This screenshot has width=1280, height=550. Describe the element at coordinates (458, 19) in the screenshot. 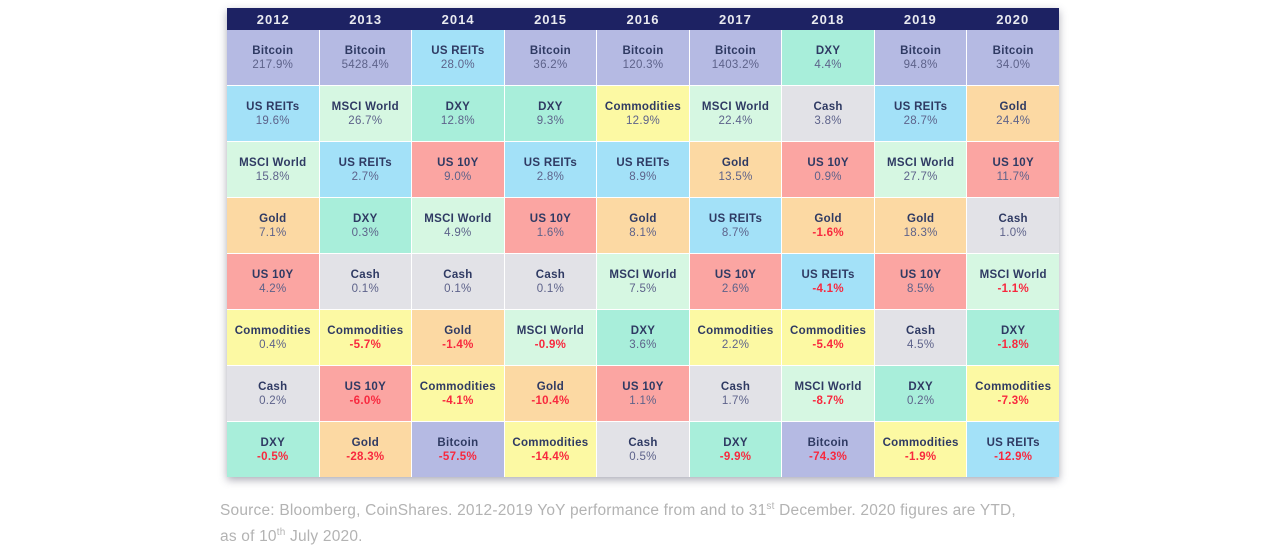

I see `year-header-2014: 2014` at that location.